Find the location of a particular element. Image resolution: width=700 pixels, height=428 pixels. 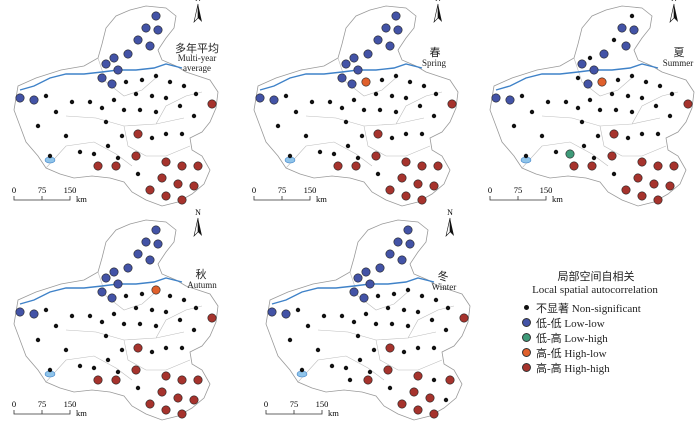

season-label-zh: 冬 is located at coordinates (443, 276).